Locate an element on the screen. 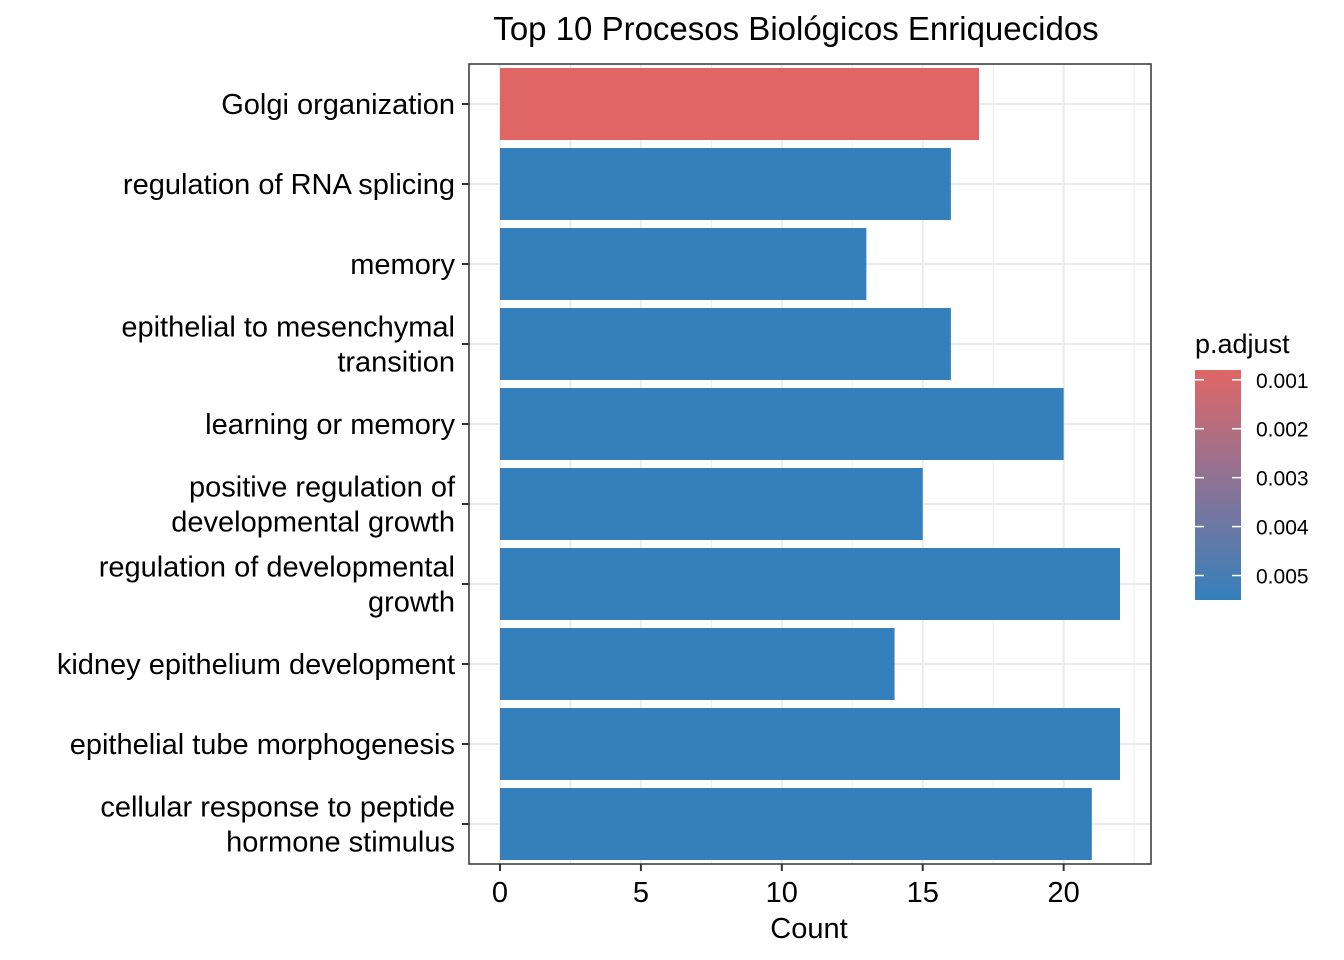  legend-title: p.adjust is located at coordinates (1242, 344).